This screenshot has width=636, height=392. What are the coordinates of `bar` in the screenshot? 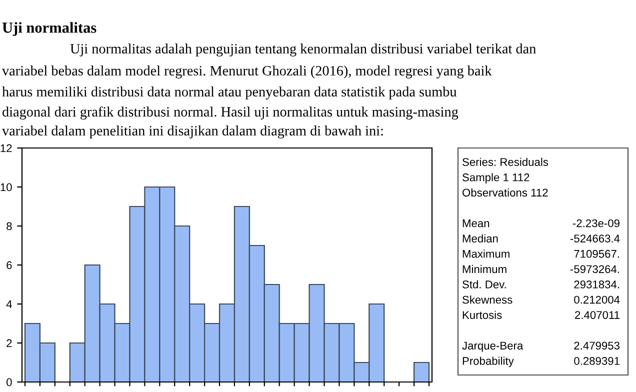 It's located at (421, 372).